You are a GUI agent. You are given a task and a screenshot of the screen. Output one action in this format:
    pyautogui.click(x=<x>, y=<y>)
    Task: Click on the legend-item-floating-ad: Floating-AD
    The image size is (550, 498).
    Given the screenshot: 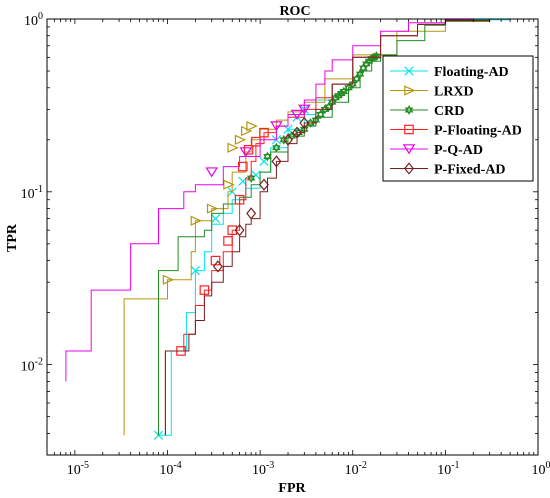 What is the action you would take?
    pyautogui.click(x=449, y=72)
    